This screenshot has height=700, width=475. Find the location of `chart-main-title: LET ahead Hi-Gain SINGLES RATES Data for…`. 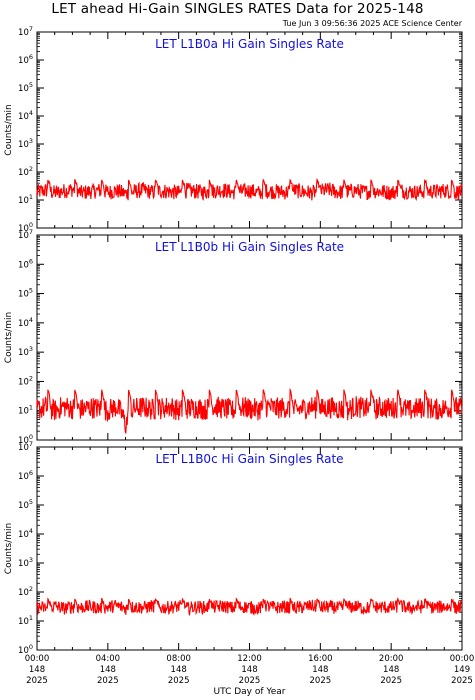

chart-main-title: LET ahead Hi-Gain SINGLES RATES Data for… is located at coordinates (237, 9).